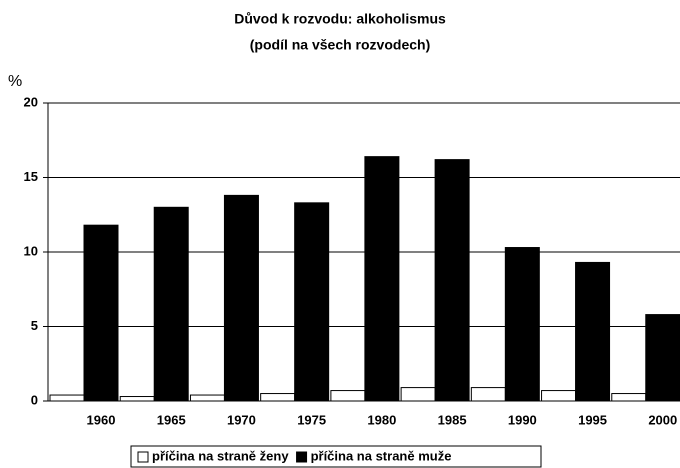 This screenshot has height=468, width=680. Describe the element at coordinates (662, 419) in the screenshot. I see `x-tick-label: 2000` at that location.